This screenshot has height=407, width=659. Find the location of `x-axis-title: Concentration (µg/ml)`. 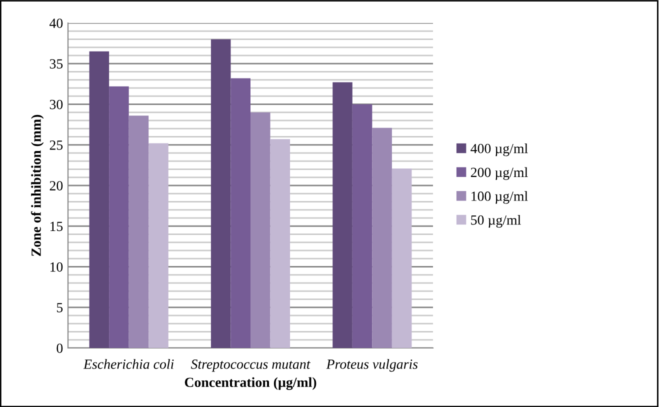

x-axis-title: Concentration (µg/ml) is located at coordinates (250, 383).